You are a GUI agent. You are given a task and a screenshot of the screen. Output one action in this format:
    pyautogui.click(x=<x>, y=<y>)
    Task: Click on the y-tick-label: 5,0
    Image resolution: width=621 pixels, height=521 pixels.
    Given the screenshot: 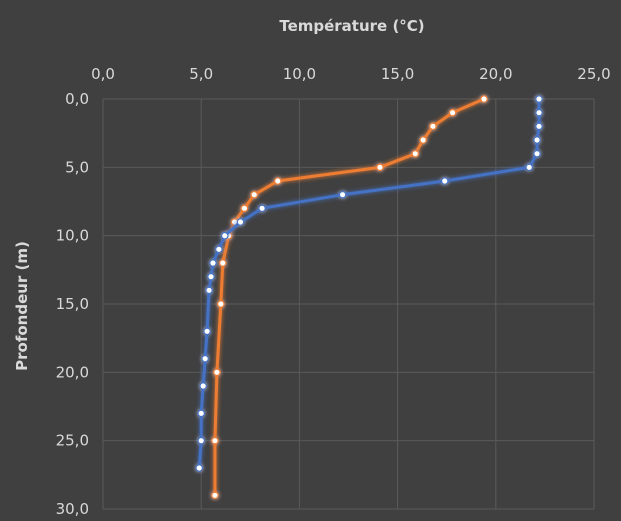 What is the action you would take?
    pyautogui.click(x=77, y=167)
    